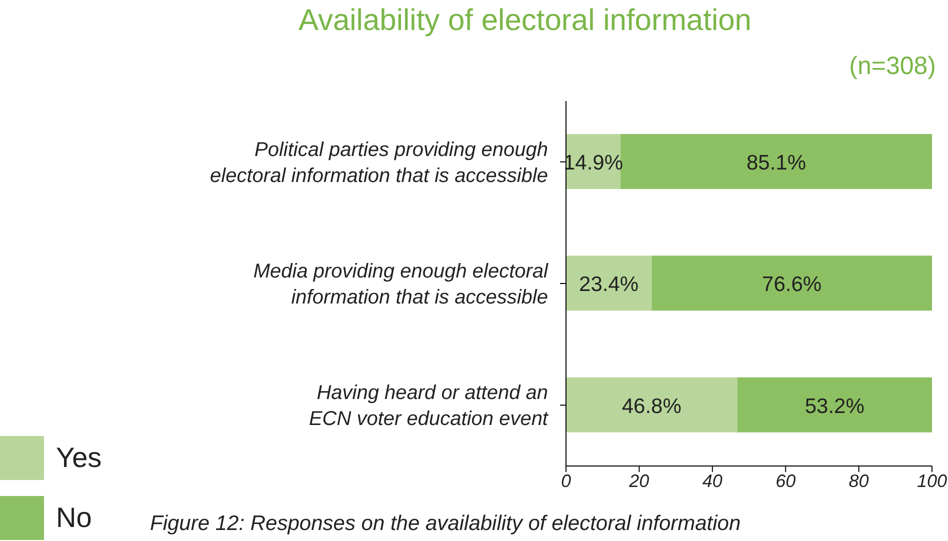  I want to click on x-tick-label: 0, so click(566, 480).